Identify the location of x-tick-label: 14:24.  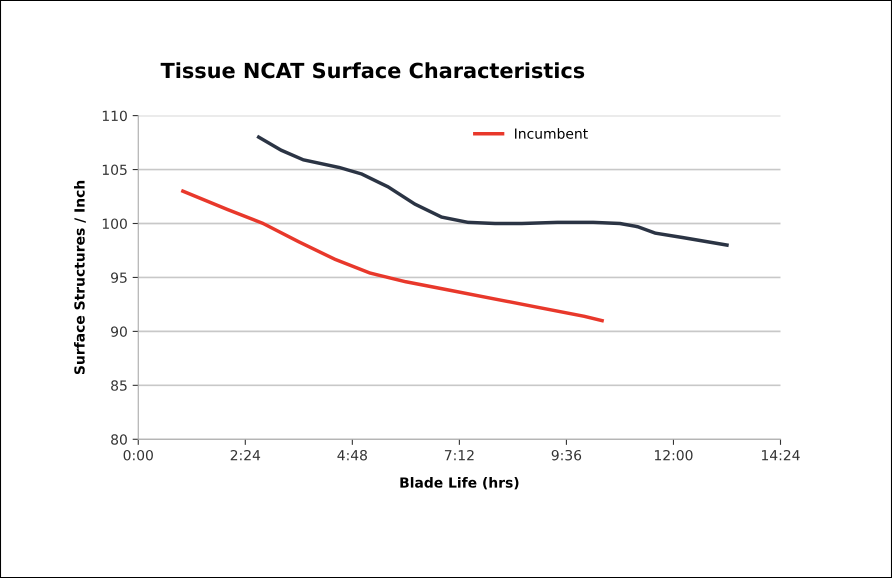
(781, 455).